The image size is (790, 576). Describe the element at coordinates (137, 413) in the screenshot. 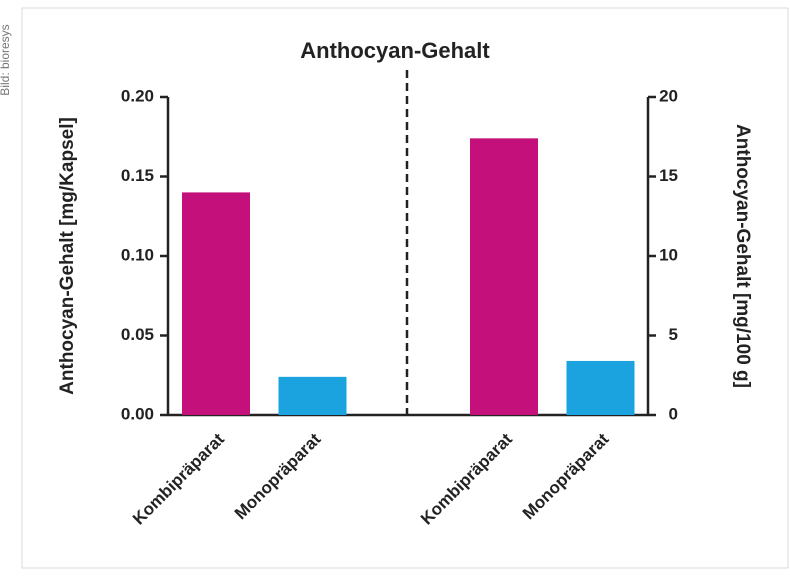

I see `y-tick-label: 0.00` at that location.